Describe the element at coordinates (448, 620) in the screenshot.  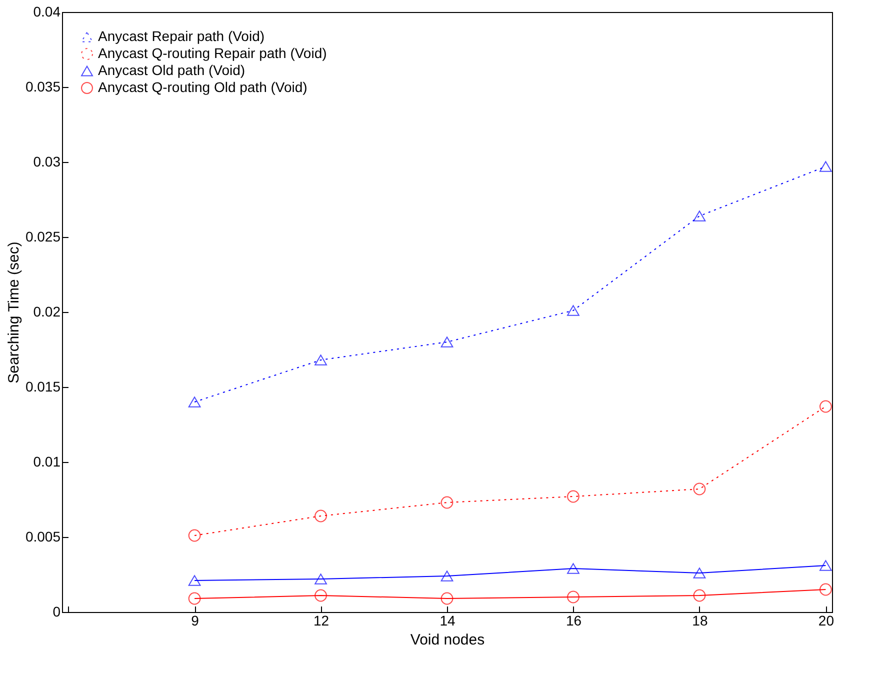
I see `x-tick-label: 14` at that location.